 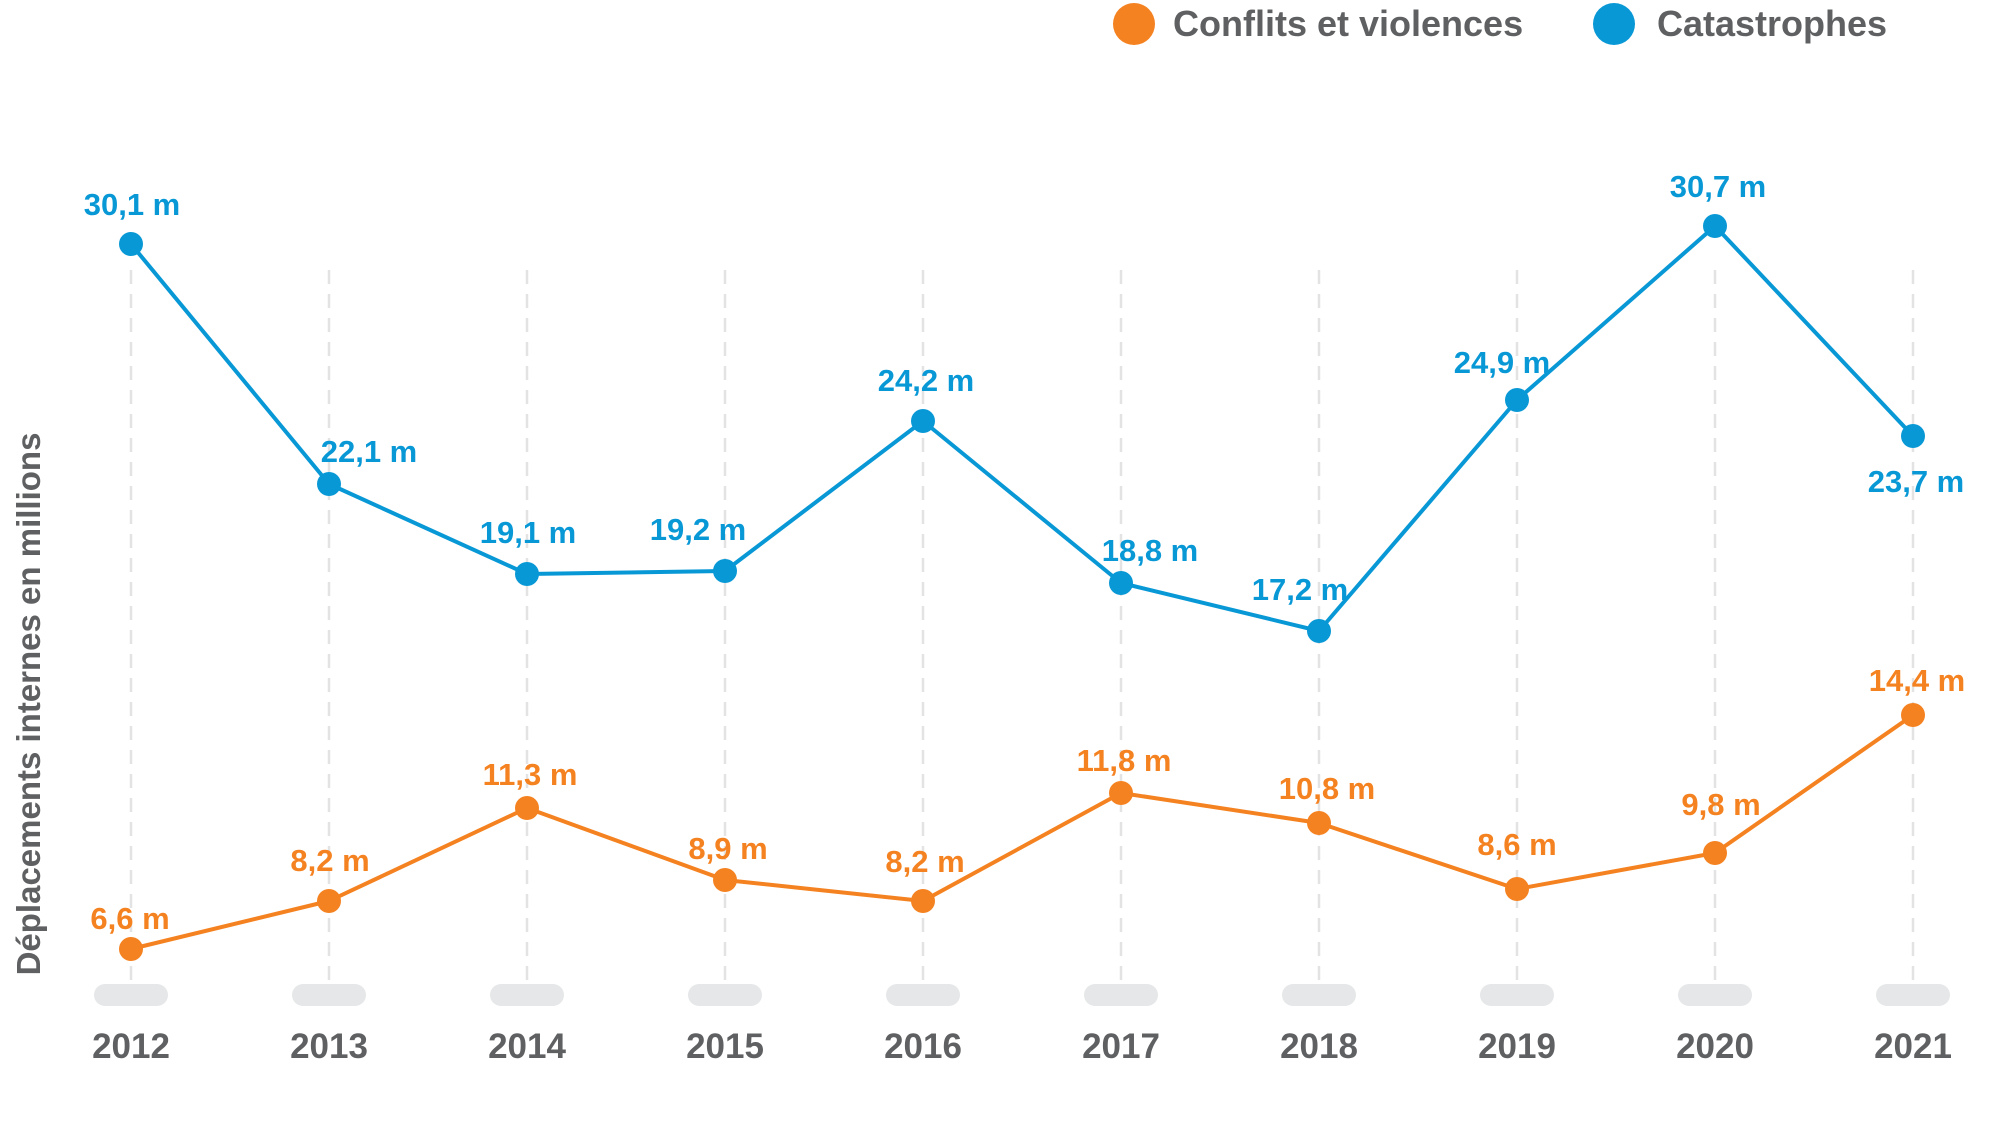 I want to click on data-label-catastrophes: 23,7 m, so click(x=1916, y=481).